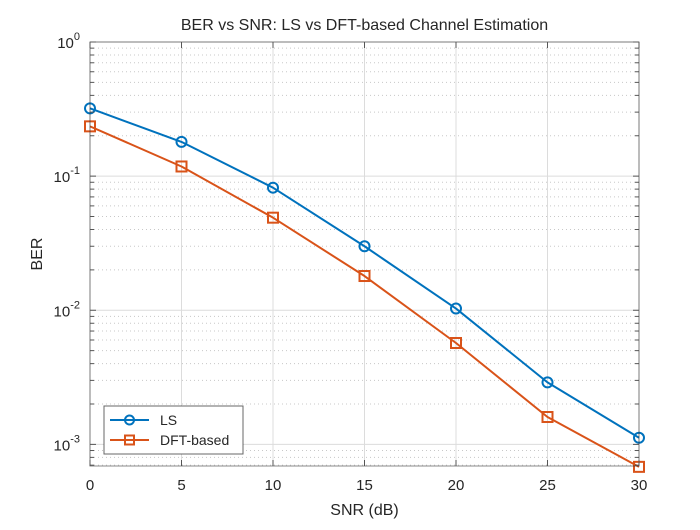  I want to click on y-tick-label: 10⁻², so click(67, 309).